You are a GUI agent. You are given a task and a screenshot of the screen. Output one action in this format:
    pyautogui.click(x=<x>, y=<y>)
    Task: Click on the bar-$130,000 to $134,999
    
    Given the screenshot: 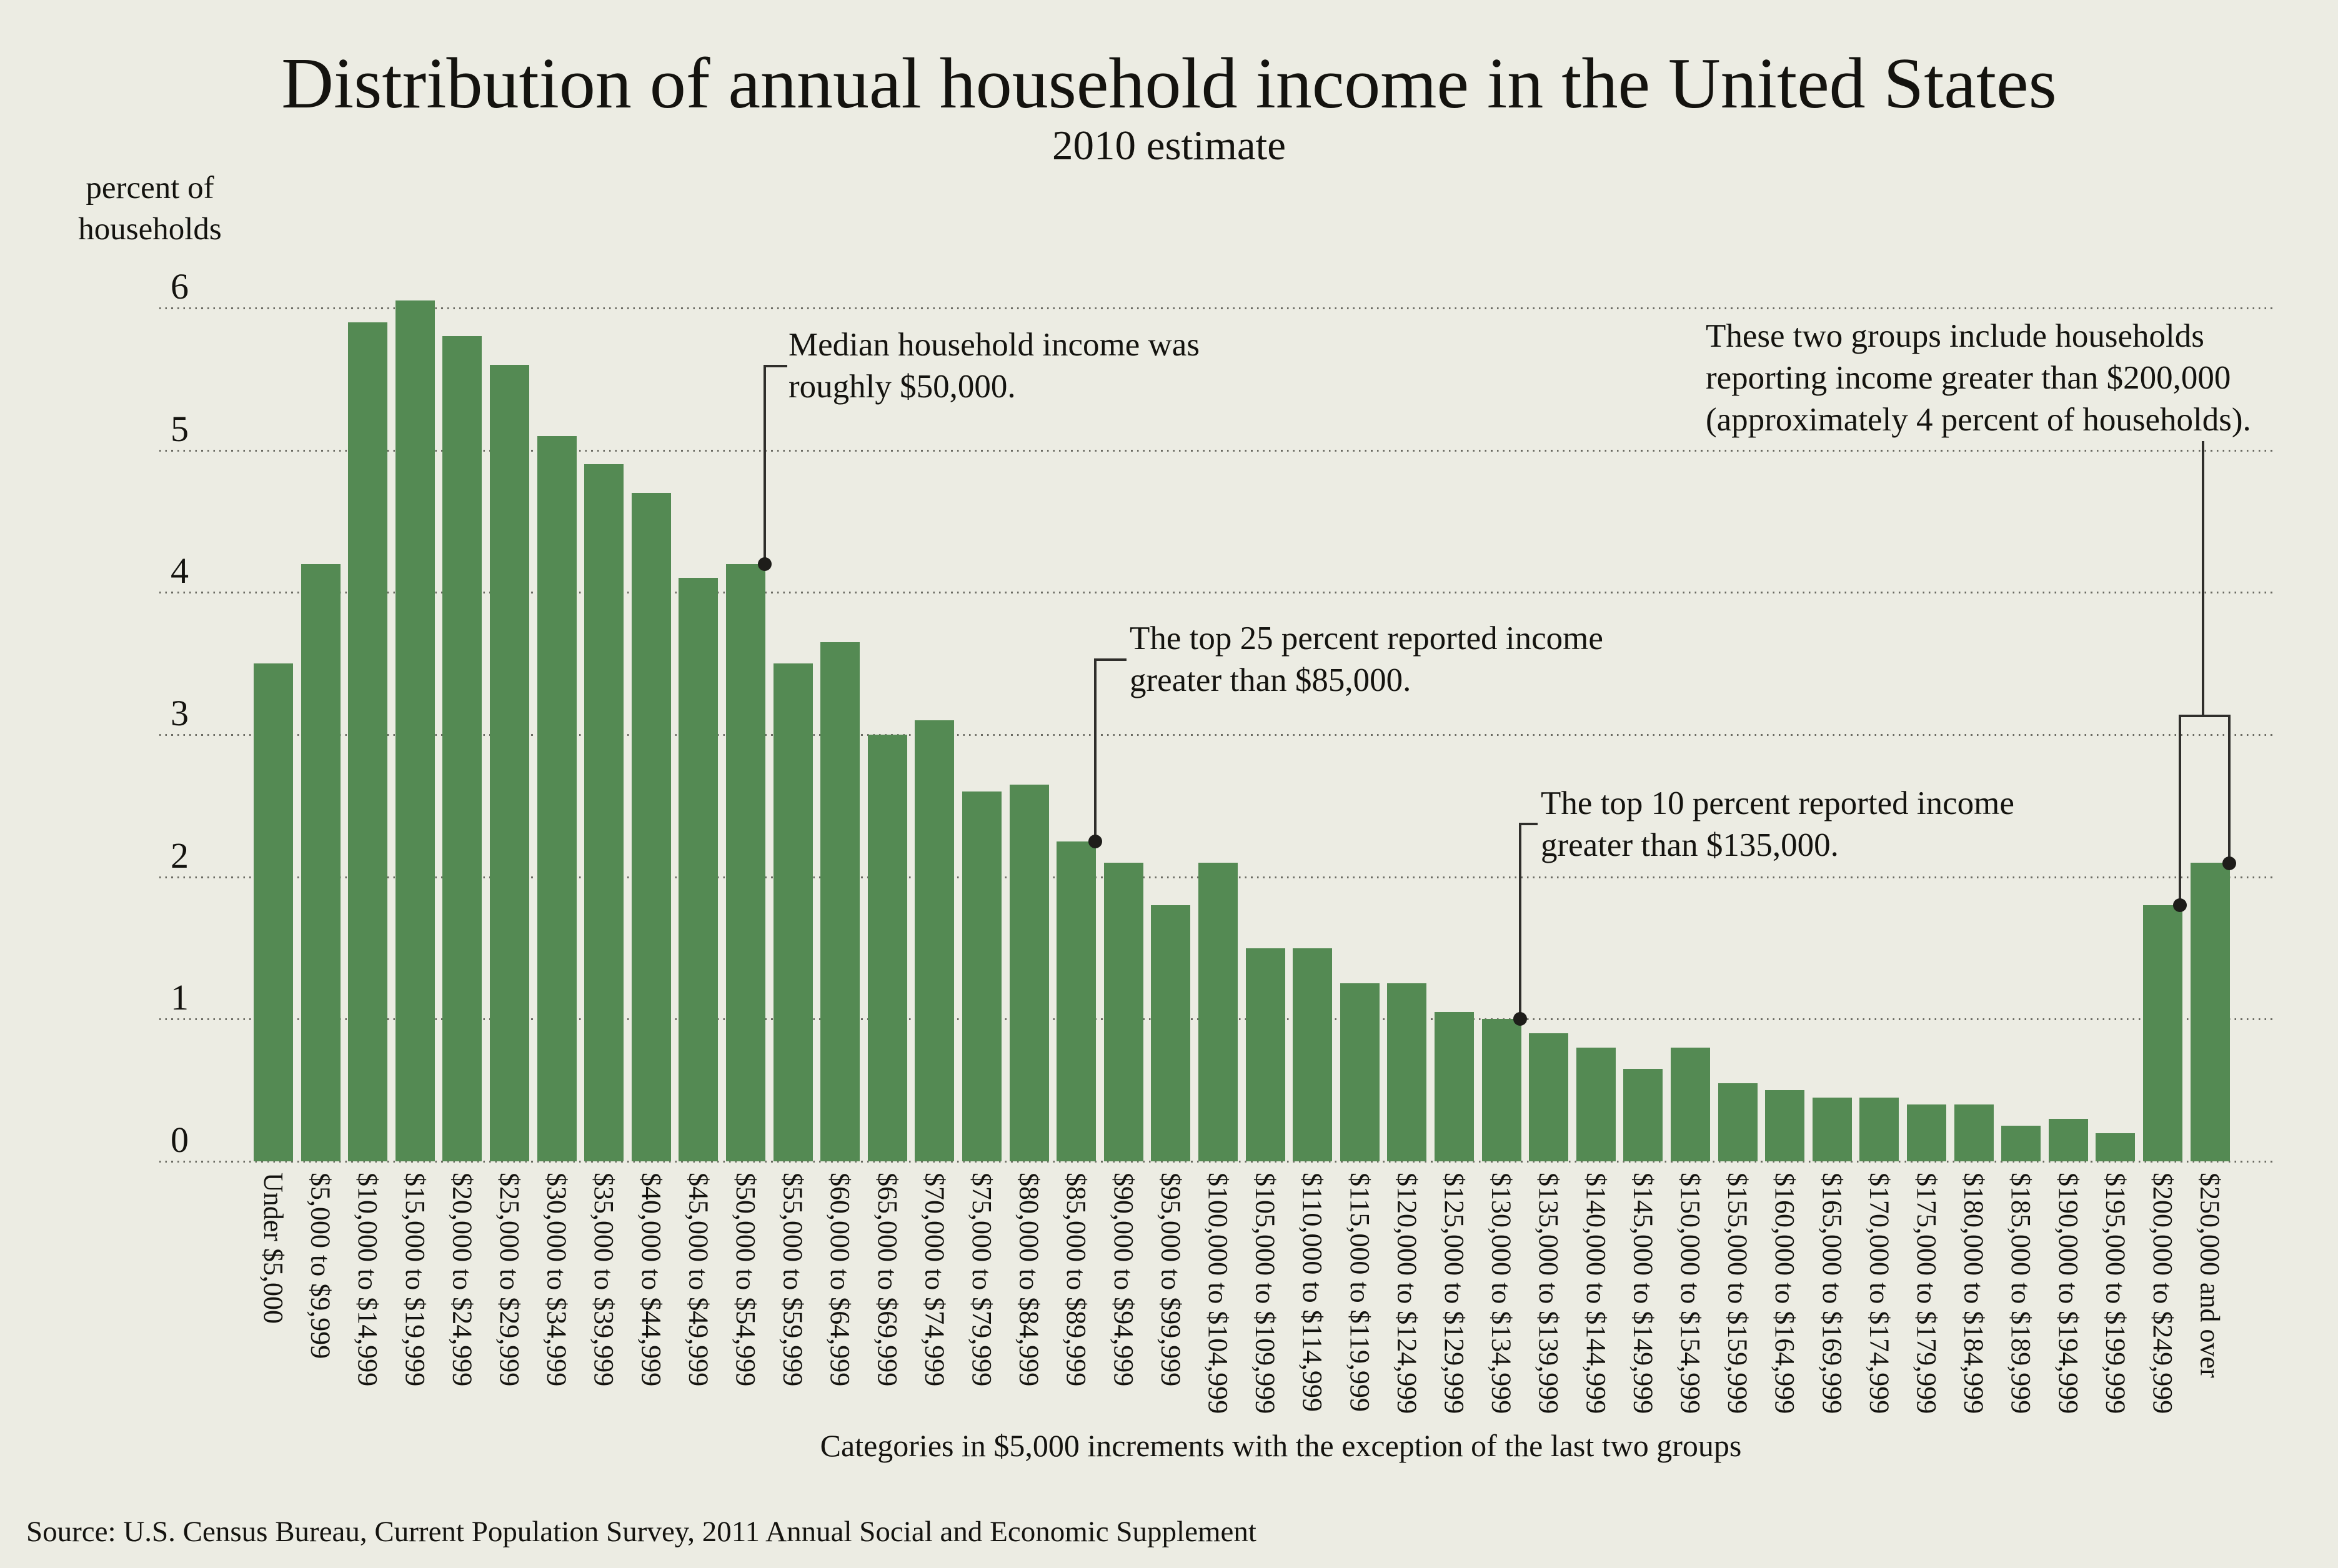 What is the action you would take?
    pyautogui.click(x=1501, y=1090)
    